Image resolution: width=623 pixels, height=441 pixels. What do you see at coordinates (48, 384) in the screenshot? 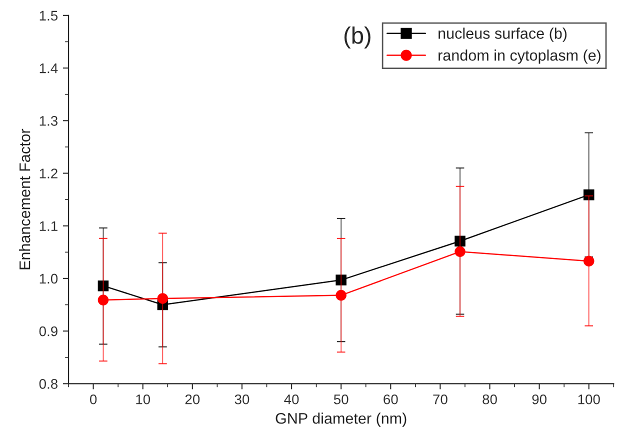
I see `y-tick-label: 0.8` at bounding box center [48, 384].